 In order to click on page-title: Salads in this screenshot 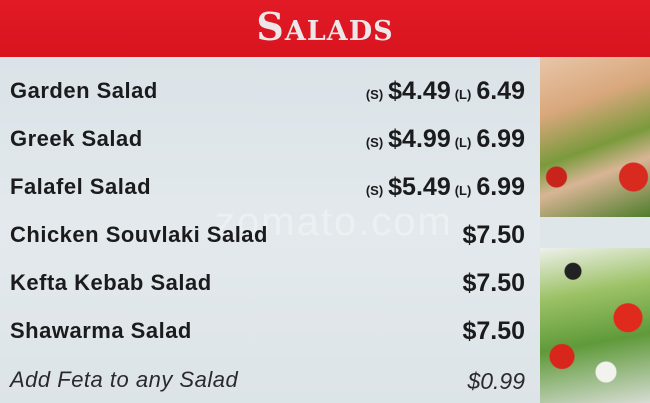, I will do `click(325, 26)`.